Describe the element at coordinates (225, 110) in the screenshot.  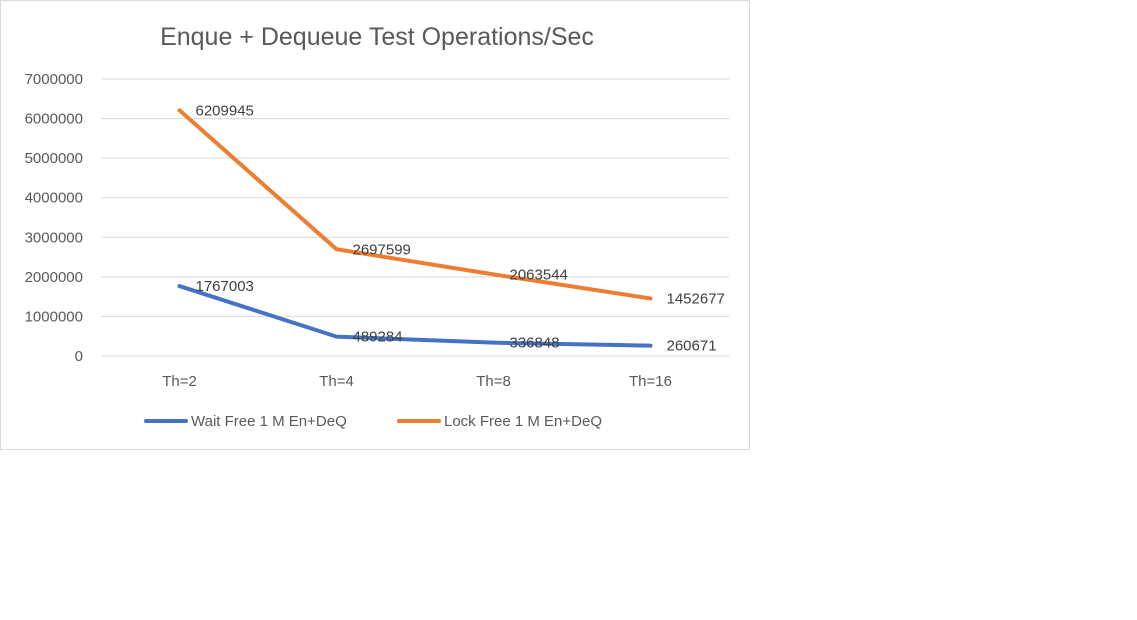
I see `data-label: 6209945` at that location.